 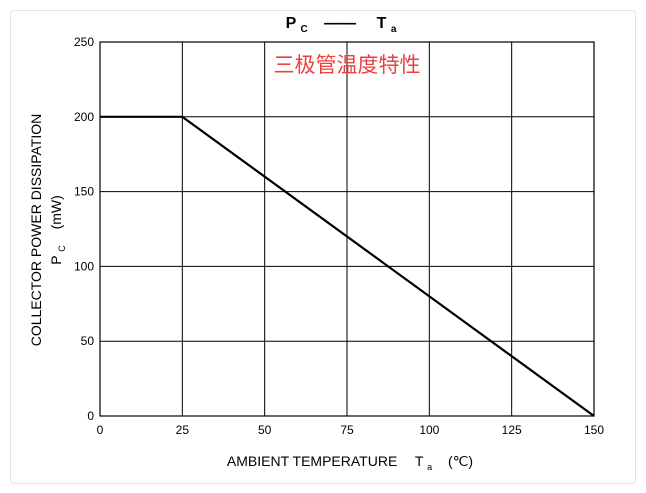 I want to click on y-tick-label: 200, so click(x=84, y=117).